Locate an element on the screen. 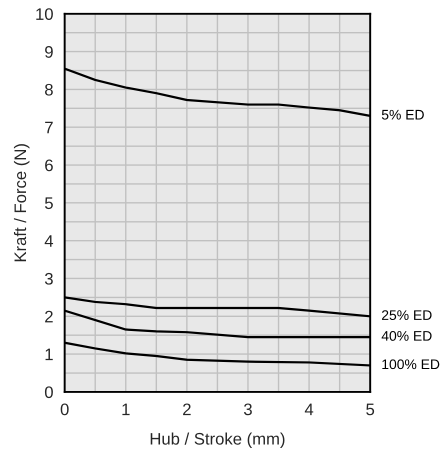 The height and width of the screenshot is (460, 446). x-tick-label: 5 is located at coordinates (370, 410).